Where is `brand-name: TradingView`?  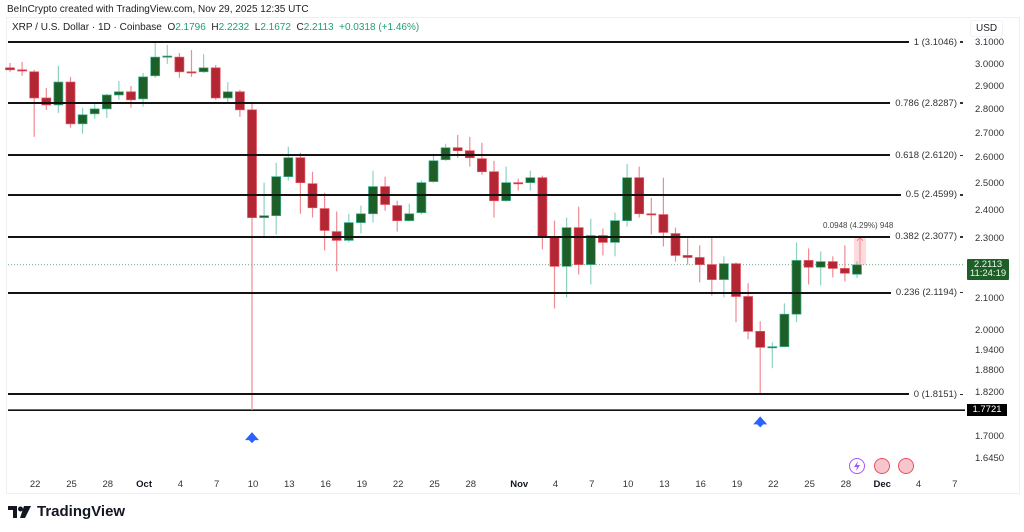
brand-name: TradingView is located at coordinates (81, 511).